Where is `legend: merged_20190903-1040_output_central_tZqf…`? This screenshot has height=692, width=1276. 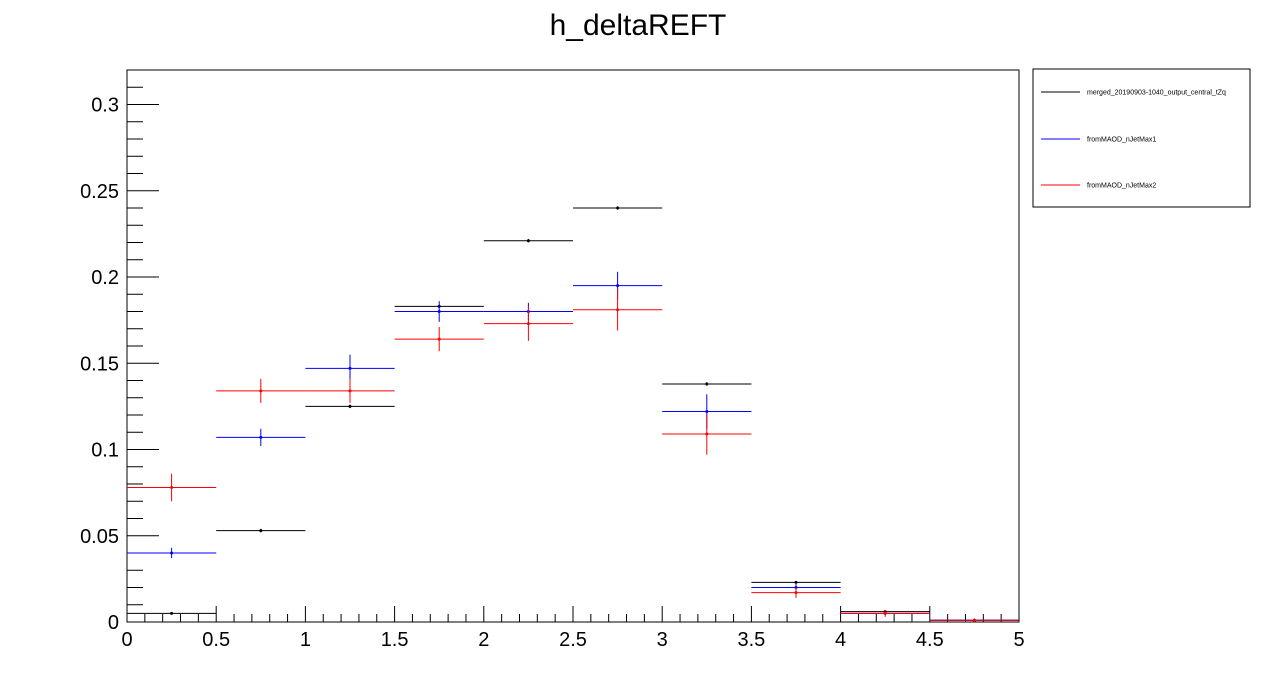 legend: merged_20190903-1040_output_central_tZqf… is located at coordinates (1141, 138).